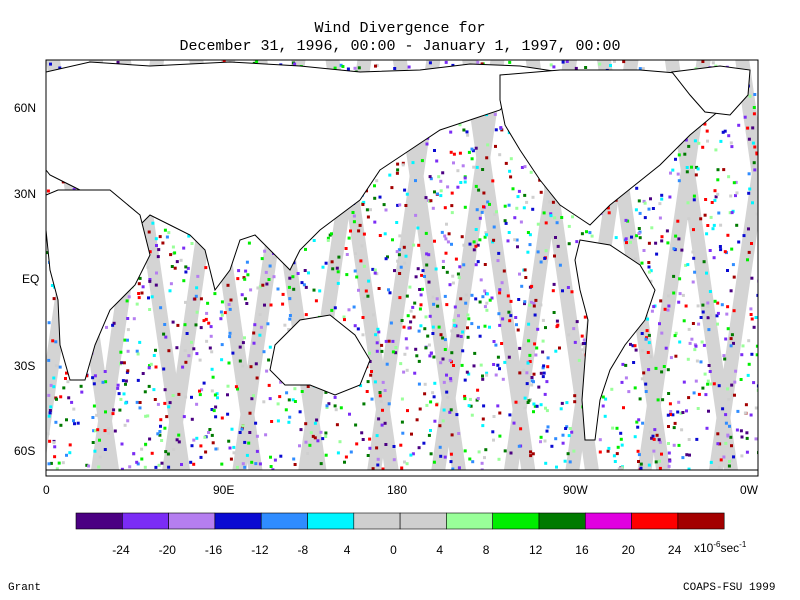 Image resolution: width=800 pixels, height=600 pixels. I want to click on swath-band, so click(673, 268).